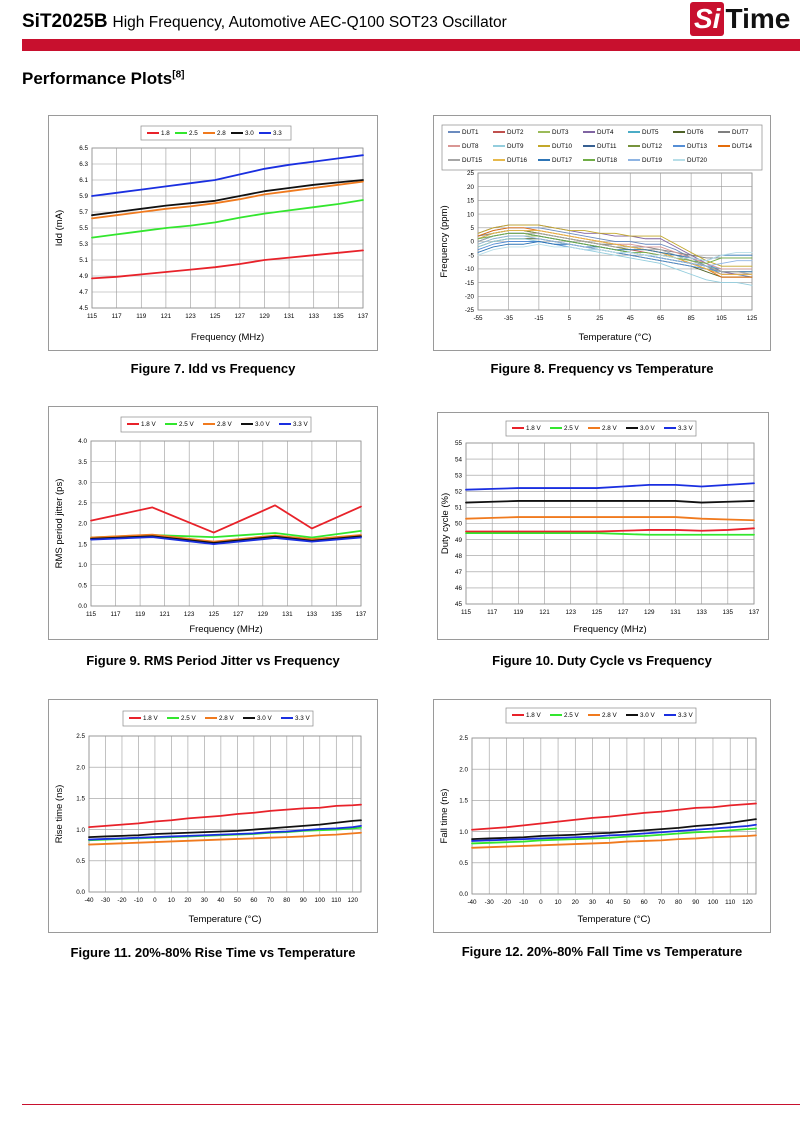  Describe the element at coordinates (301, 424) in the screenshot. I see `fig9-legend-label: 3.3 V` at that location.